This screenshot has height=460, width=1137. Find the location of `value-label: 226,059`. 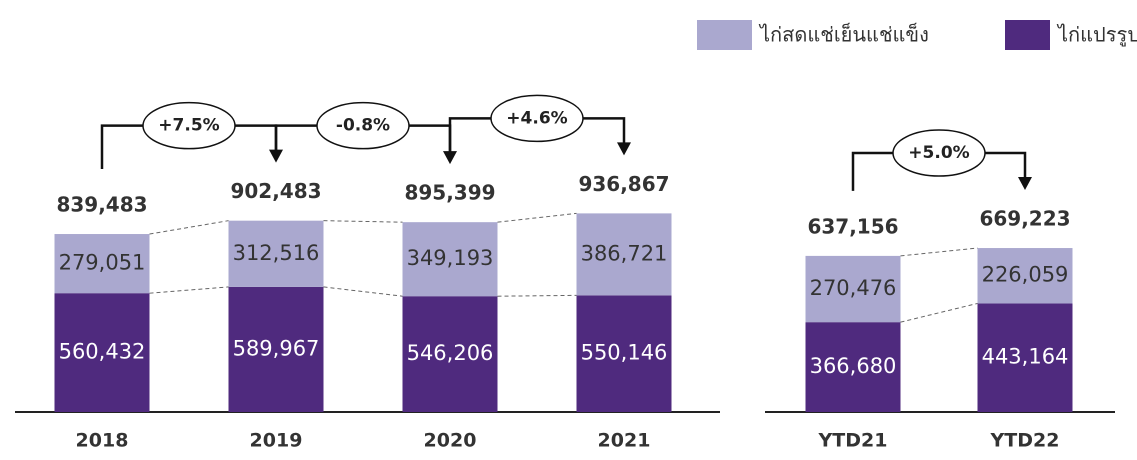

value-label: 226,059 is located at coordinates (1025, 275).